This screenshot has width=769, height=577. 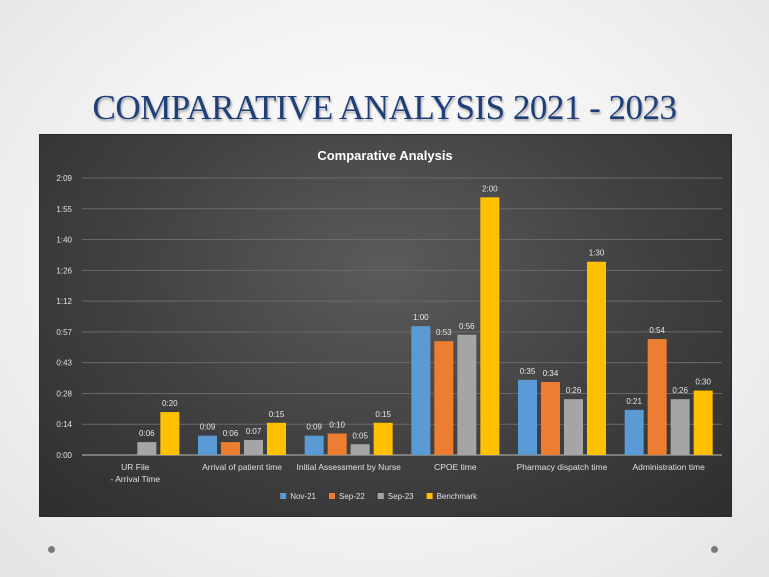 I want to click on y-tick-label: 0:00, so click(x=64, y=455).